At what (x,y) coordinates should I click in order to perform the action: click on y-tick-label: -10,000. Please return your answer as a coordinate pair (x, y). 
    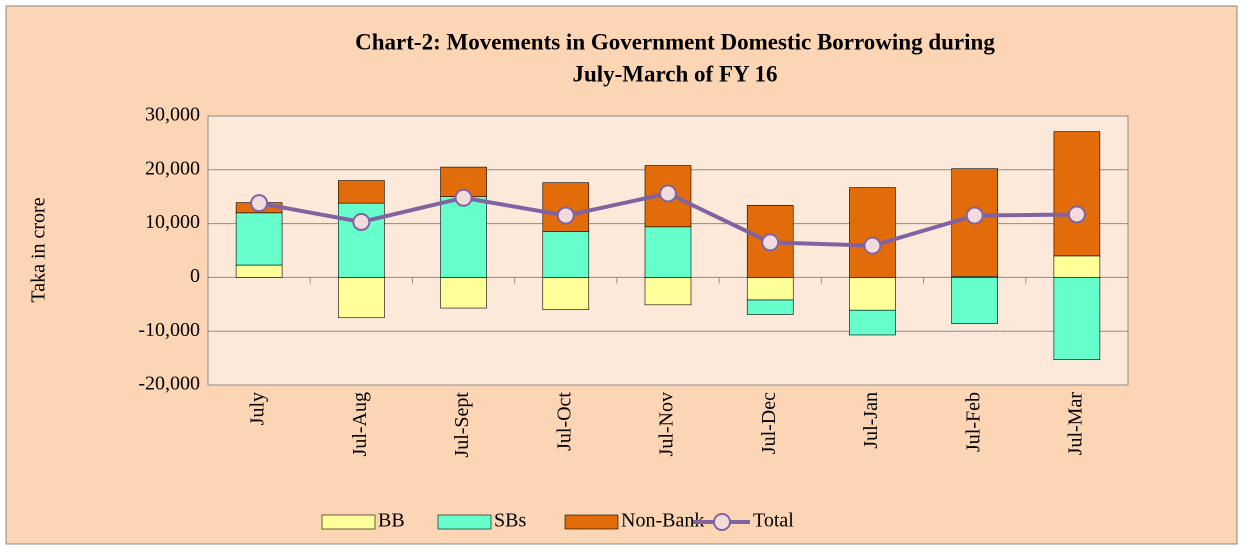
    Looking at the image, I should click on (169, 330).